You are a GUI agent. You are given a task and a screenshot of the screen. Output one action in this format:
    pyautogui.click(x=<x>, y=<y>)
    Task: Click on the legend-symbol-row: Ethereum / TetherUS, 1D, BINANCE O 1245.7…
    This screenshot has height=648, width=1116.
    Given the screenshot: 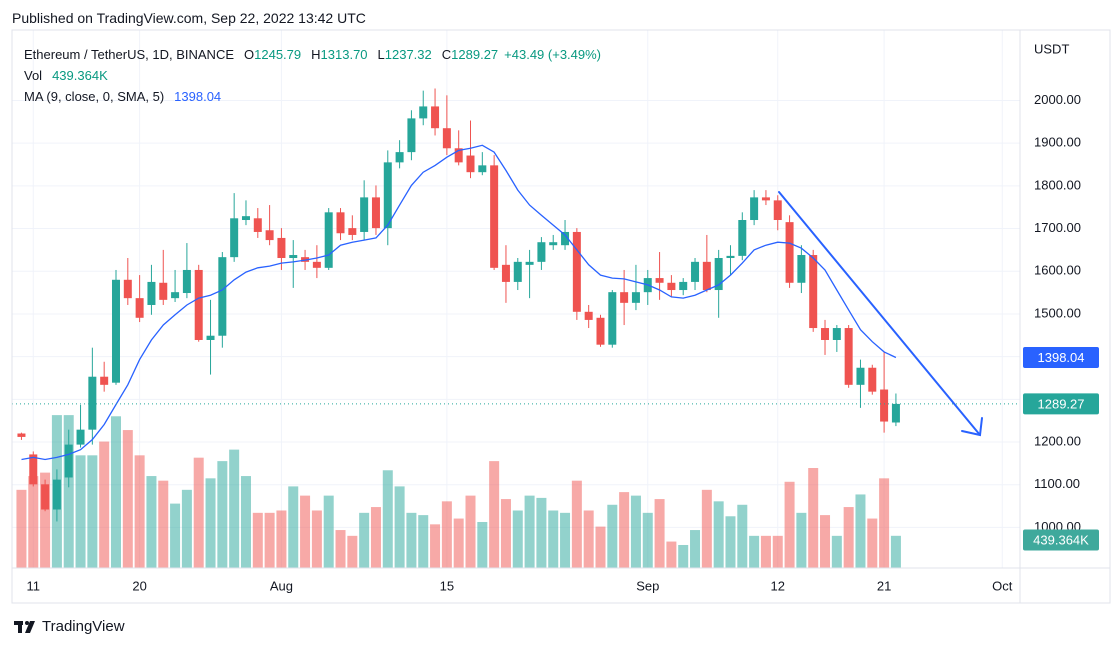 What is the action you would take?
    pyautogui.click(x=312, y=54)
    